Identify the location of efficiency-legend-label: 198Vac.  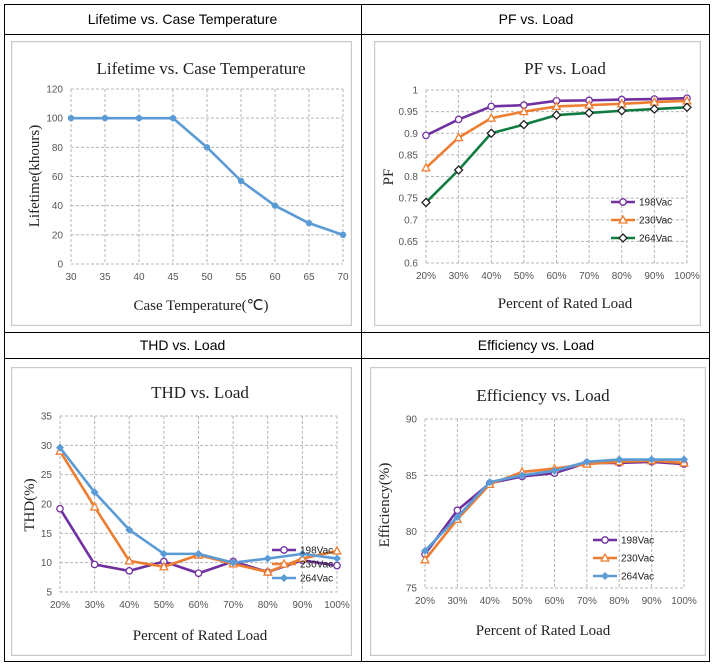
(637, 541).